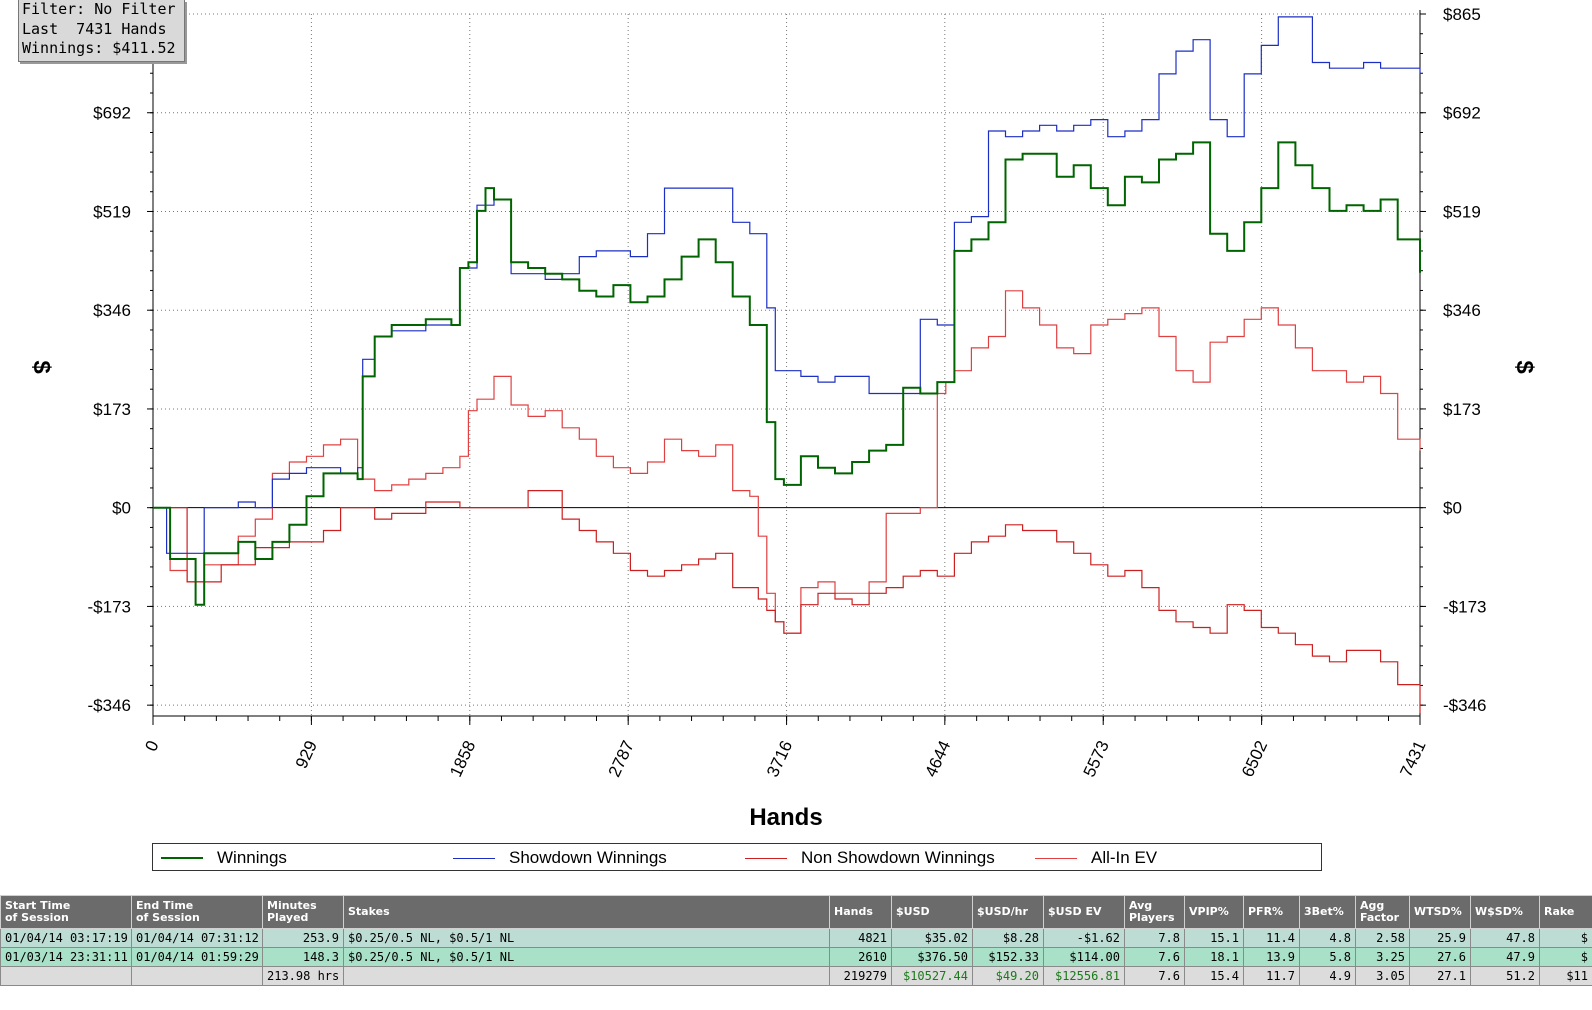 The width and height of the screenshot is (1592, 1010). Describe the element at coordinates (121, 508) in the screenshot. I see `y-tick-label-left: $0` at that location.